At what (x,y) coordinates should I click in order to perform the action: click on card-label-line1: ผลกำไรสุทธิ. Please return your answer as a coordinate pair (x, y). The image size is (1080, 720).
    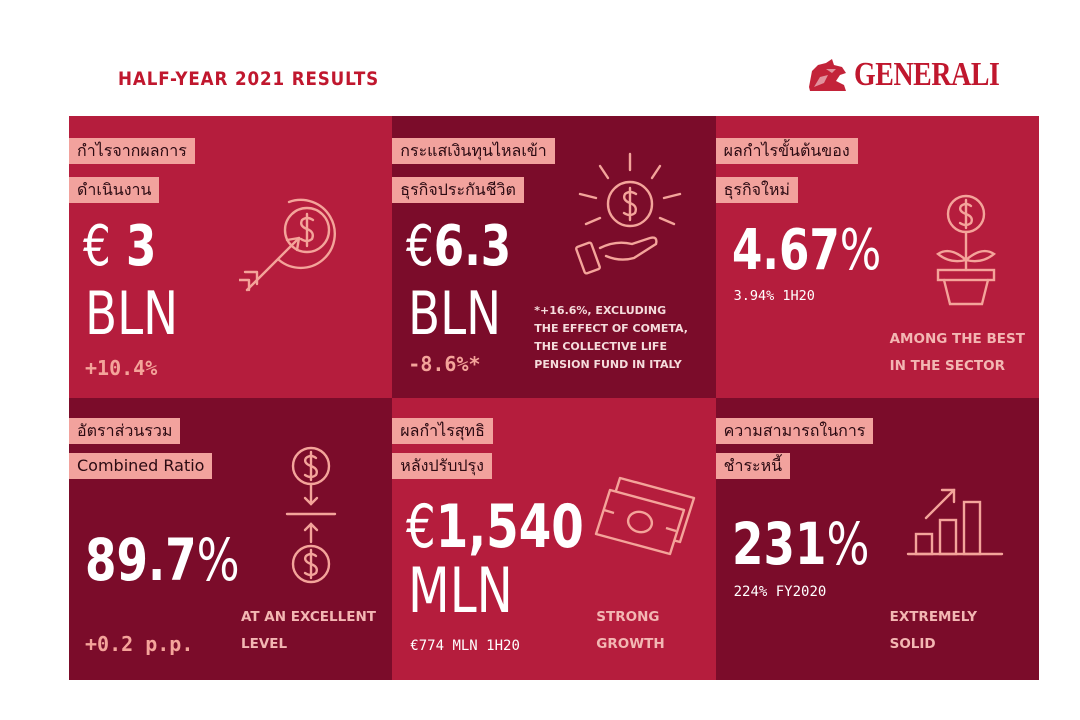
    Looking at the image, I should click on (442, 431).